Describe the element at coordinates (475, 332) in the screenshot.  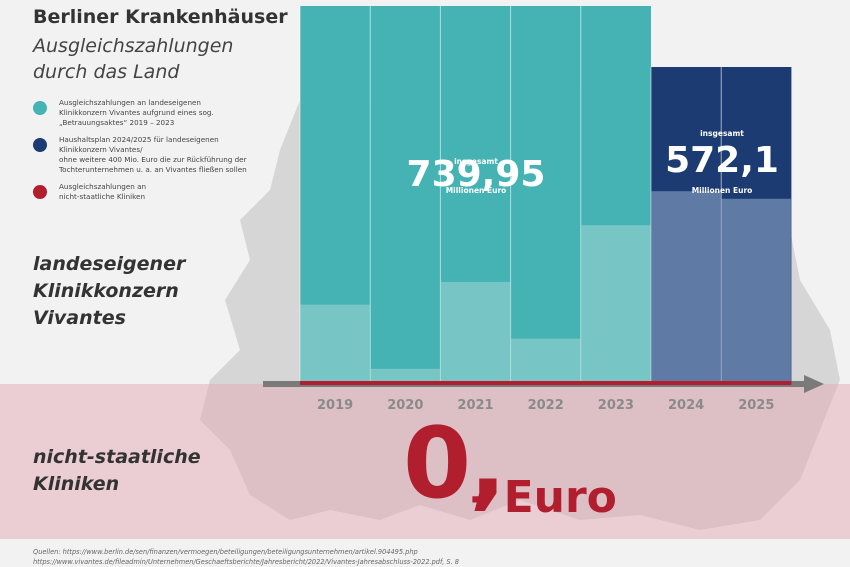
I see `bar-level-2021` at that location.